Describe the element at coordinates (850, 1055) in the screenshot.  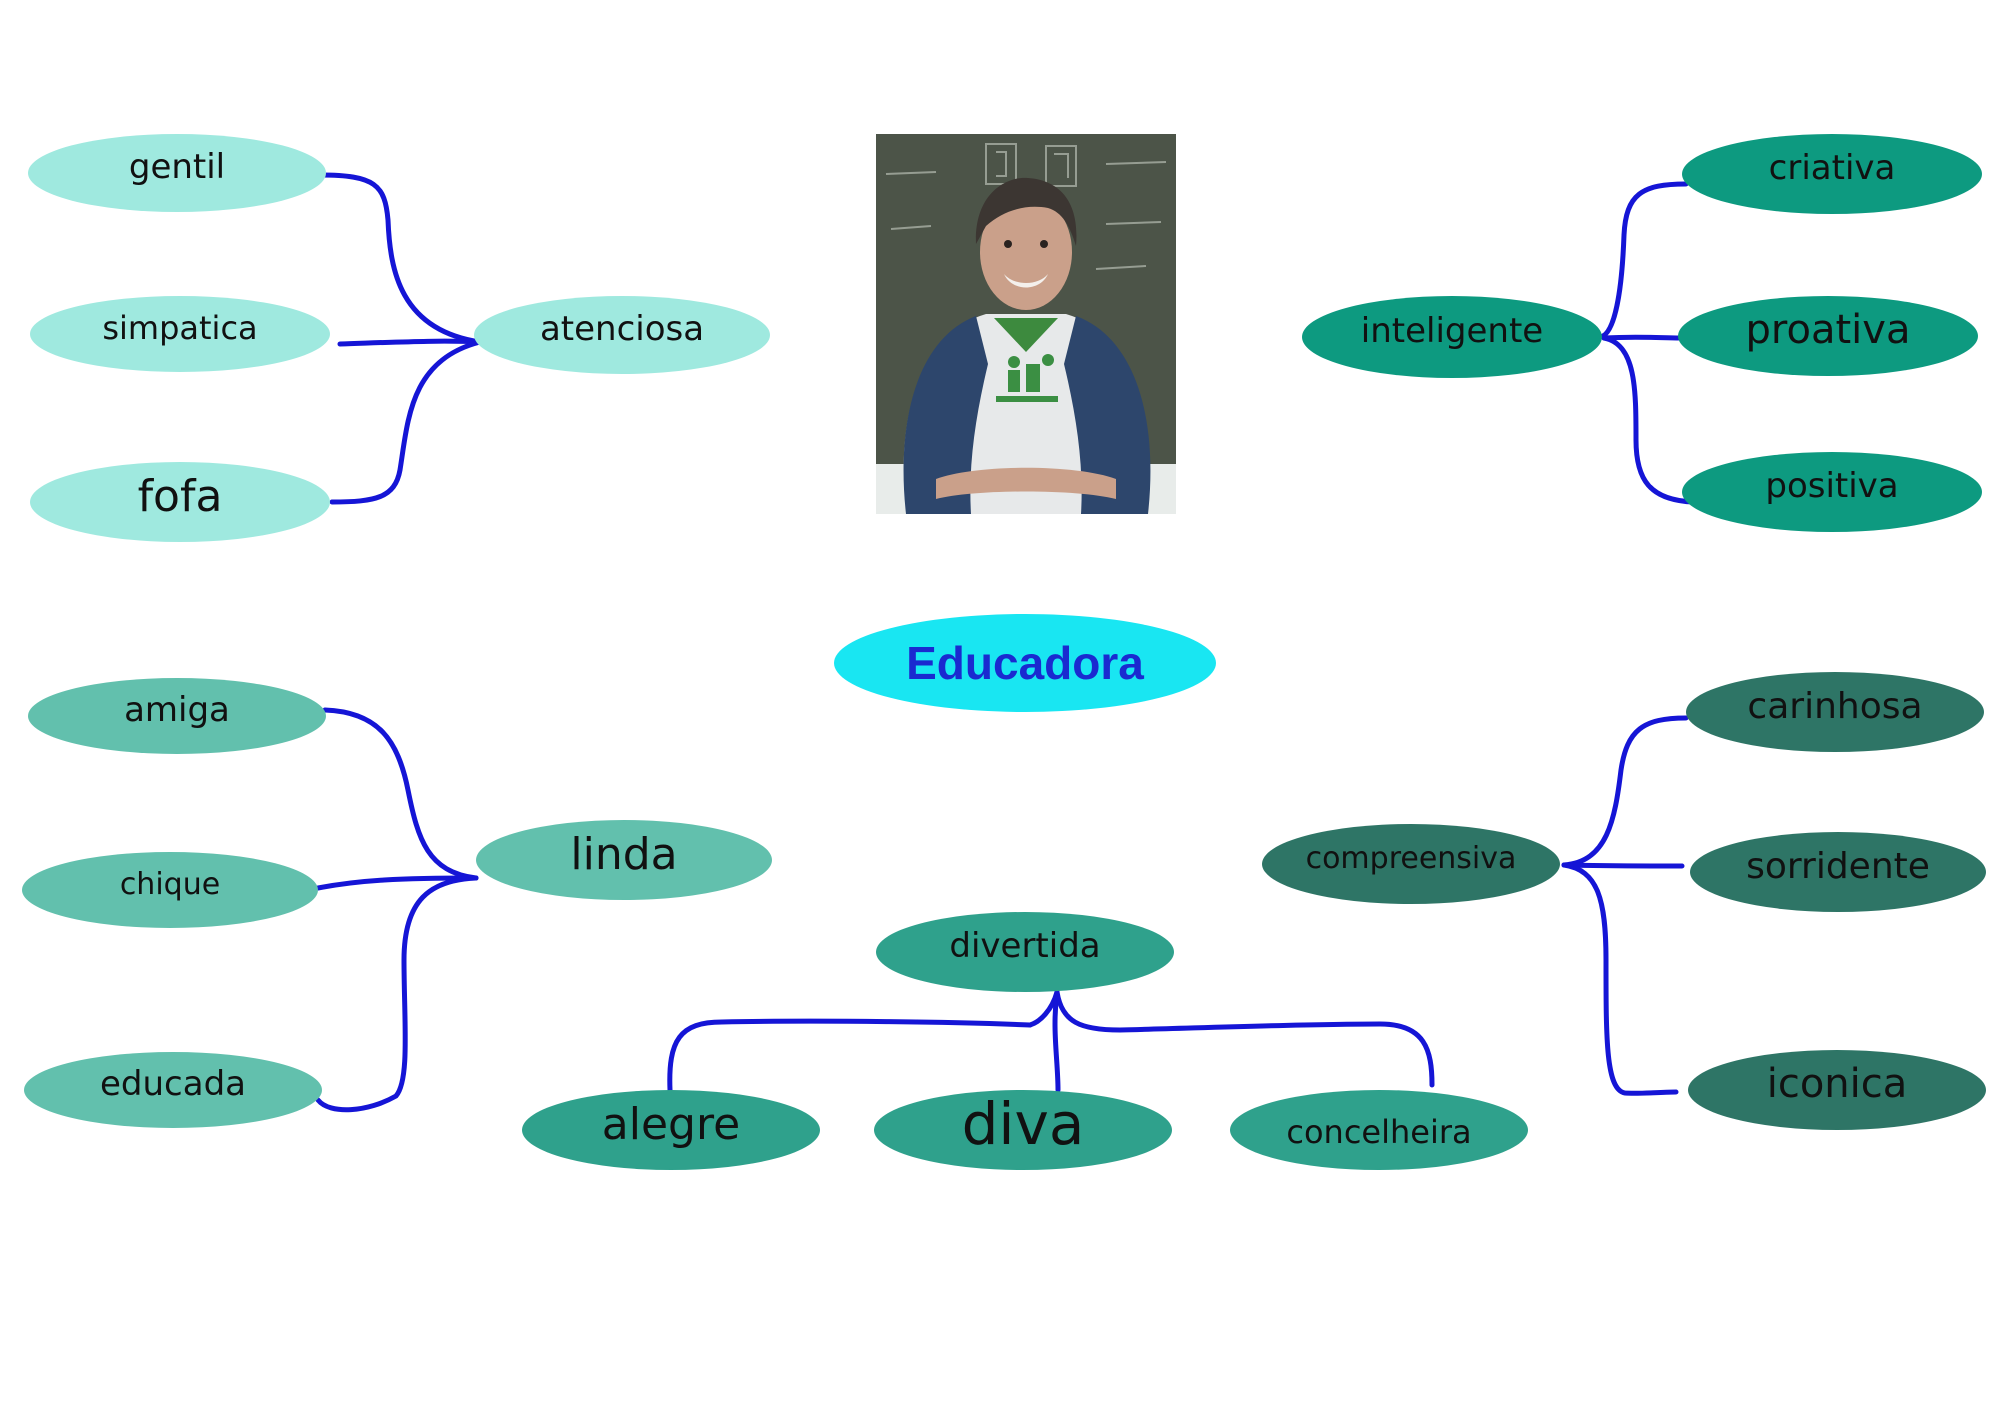
I see `connector-alegre` at that location.